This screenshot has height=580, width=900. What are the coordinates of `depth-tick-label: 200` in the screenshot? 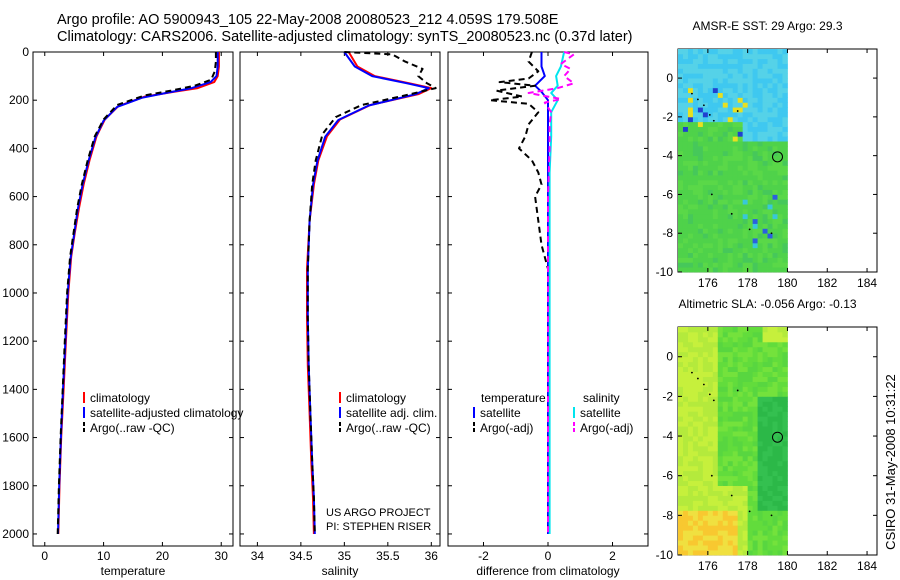 It's located at (19, 100).